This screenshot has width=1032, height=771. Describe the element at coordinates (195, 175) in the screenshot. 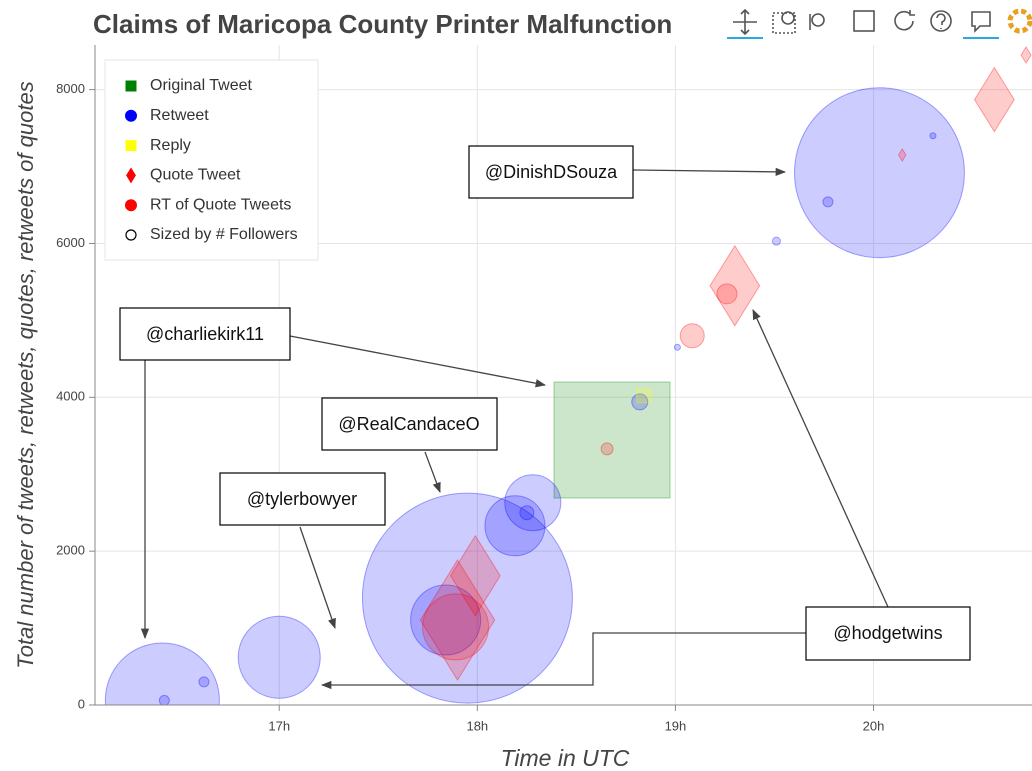

I see `legend-label: Quote Tweet` at that location.